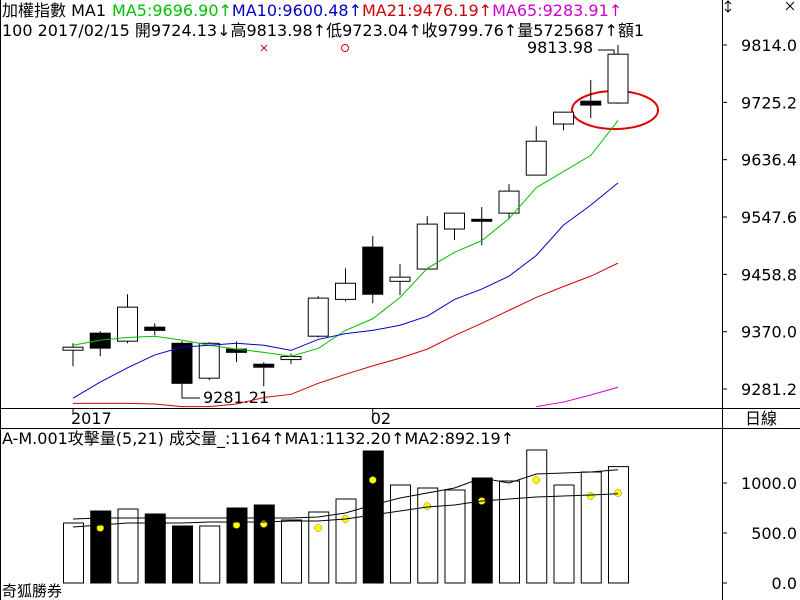 The height and width of the screenshot is (600, 800). What do you see at coordinates (381, 418) in the screenshot?
I see `x-tick-label: 02` at bounding box center [381, 418].